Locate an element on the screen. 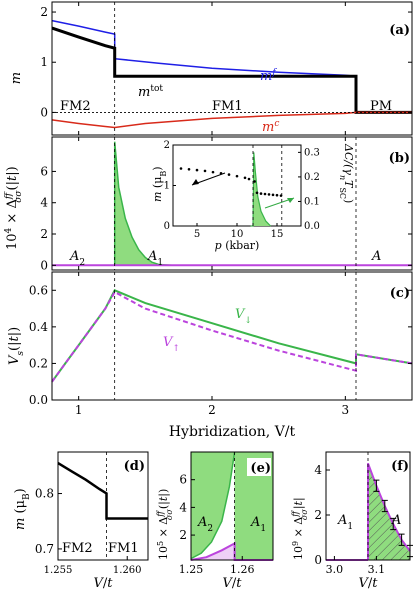 The height and width of the screenshot is (593, 415). inset-y2tick-label: 0.1 is located at coordinates (312, 201).